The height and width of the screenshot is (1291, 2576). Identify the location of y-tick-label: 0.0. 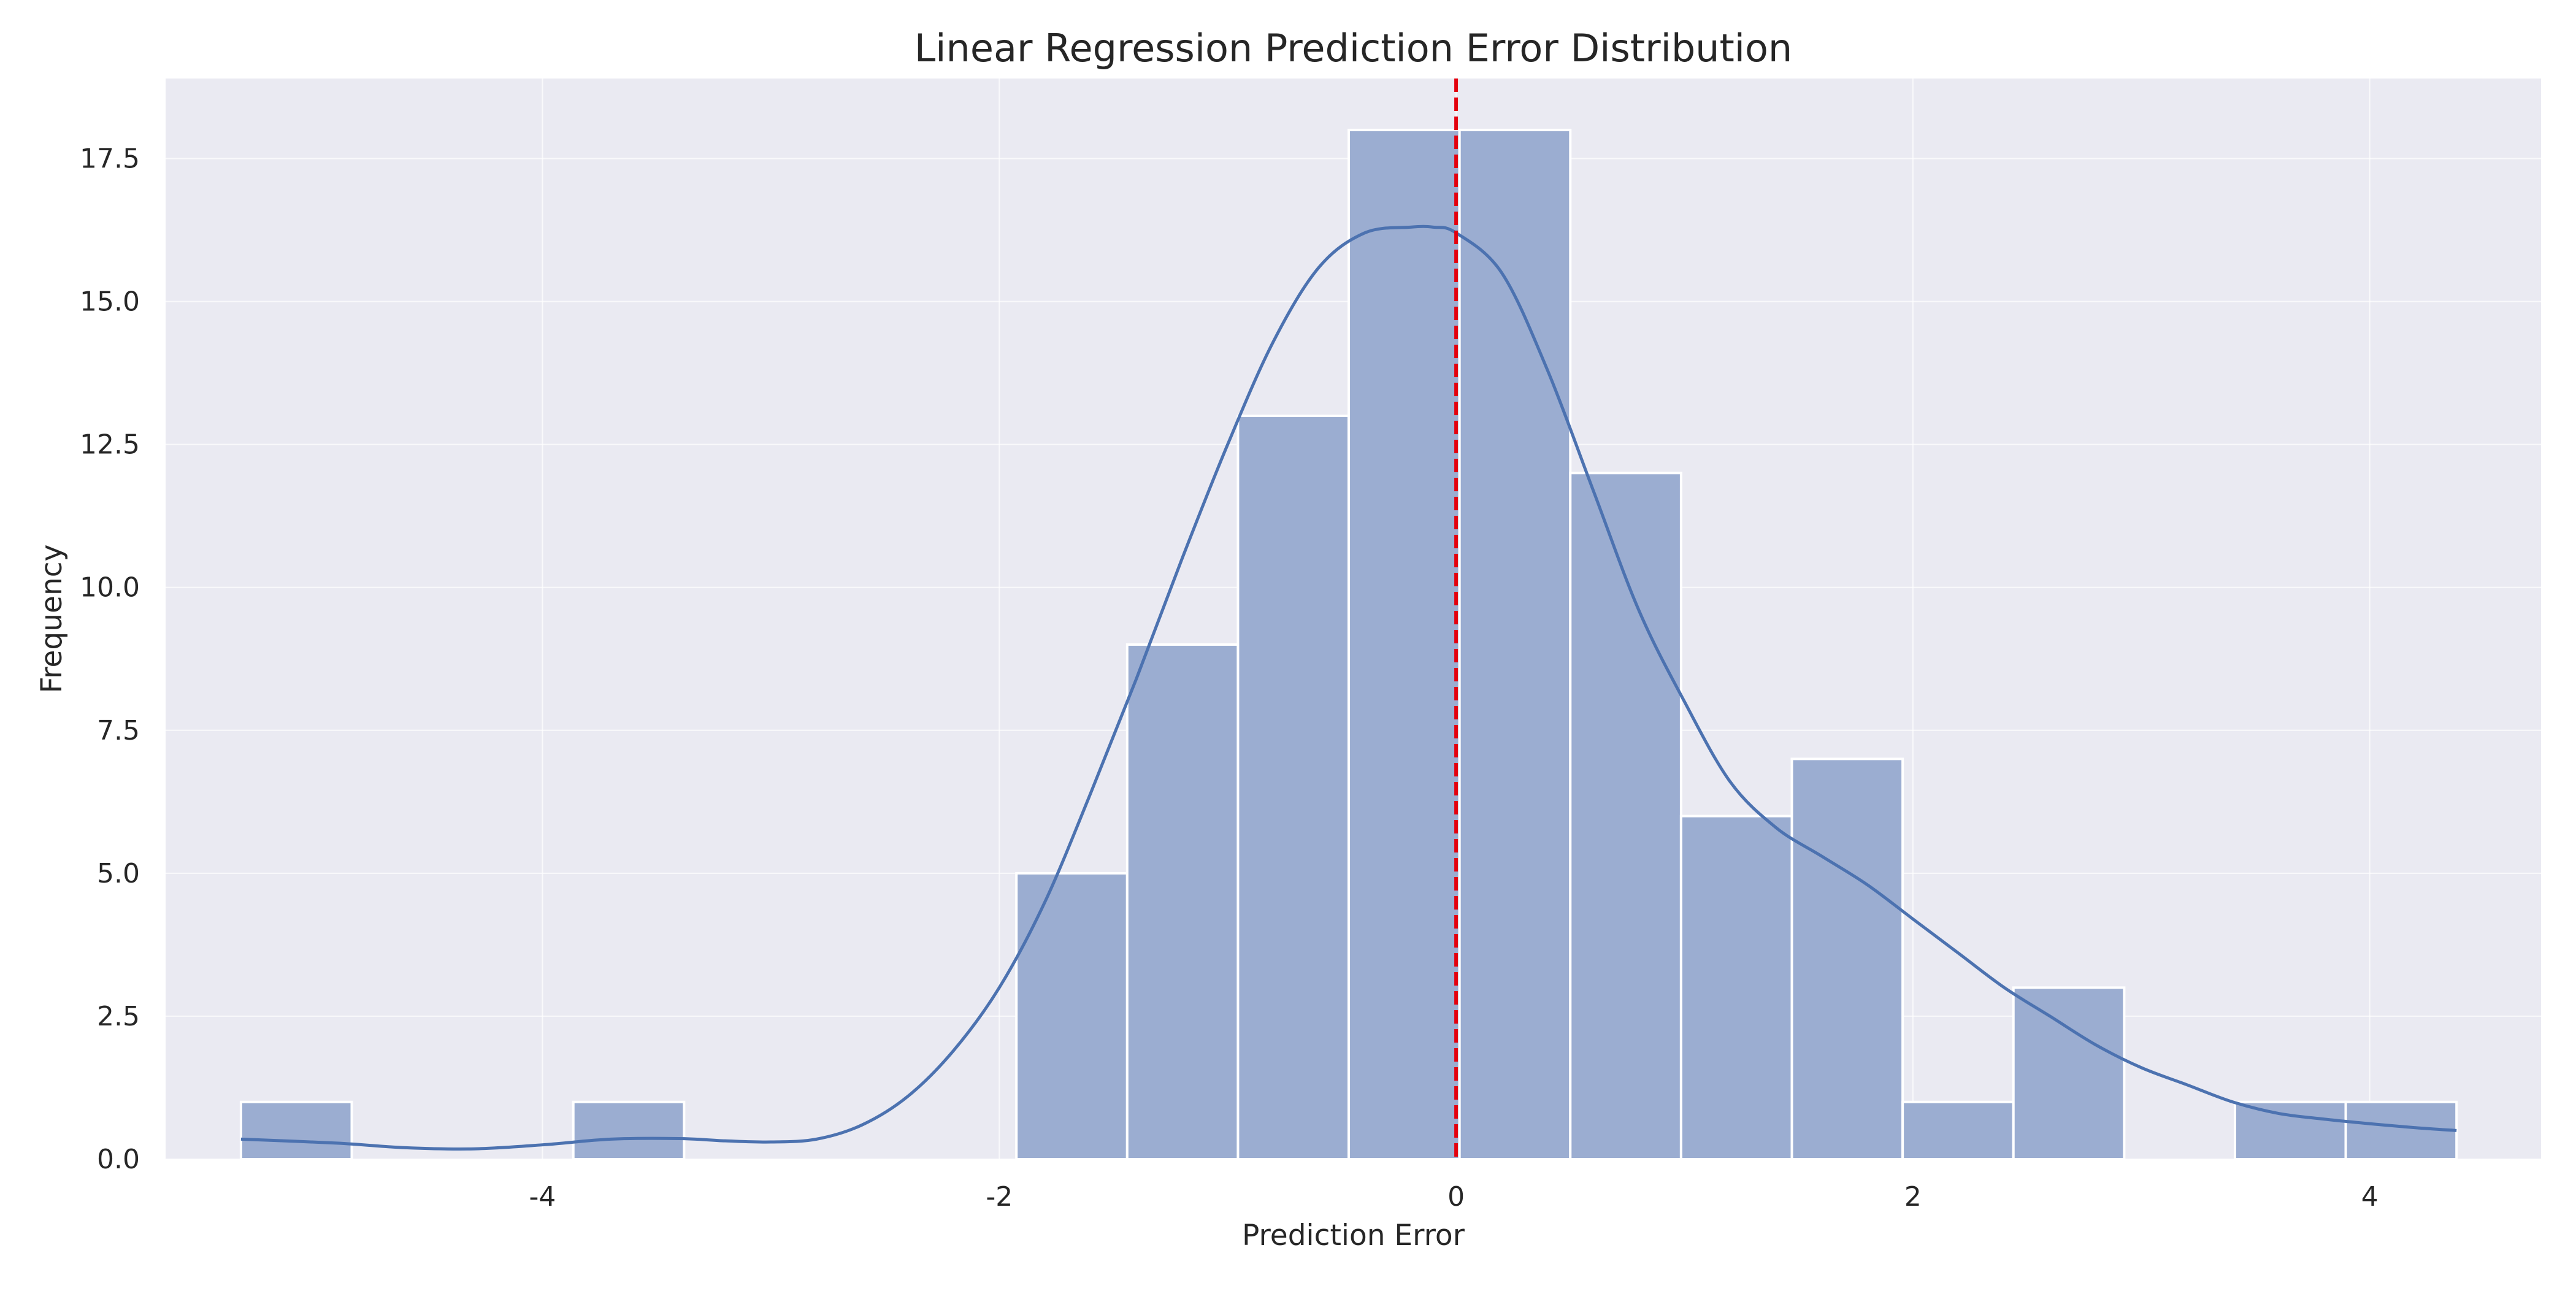
(118, 1159).